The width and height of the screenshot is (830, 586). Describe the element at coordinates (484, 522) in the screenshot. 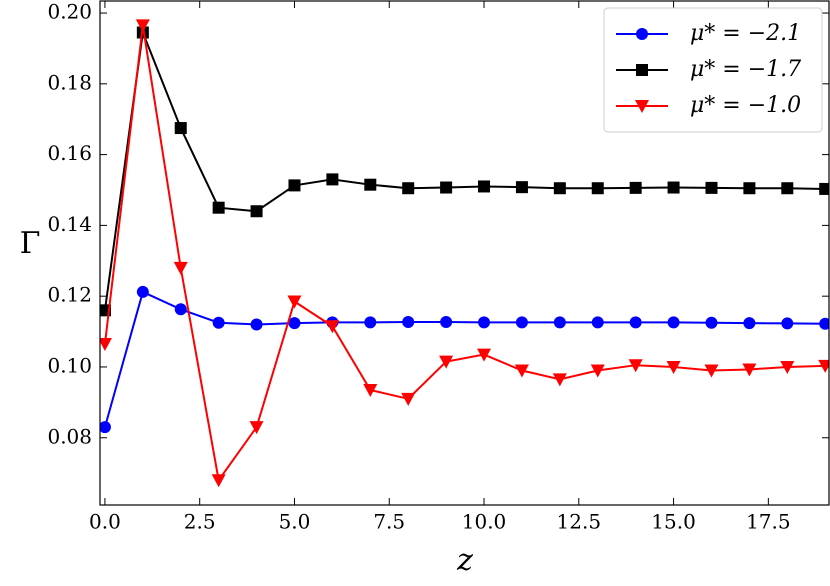

I see `x-tick-label: 10.0` at that location.